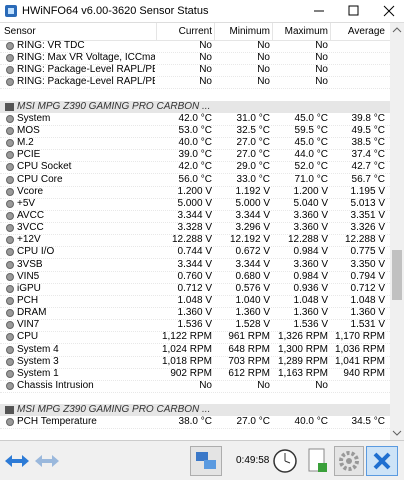  I want to click on report-button, so click(317, 461).